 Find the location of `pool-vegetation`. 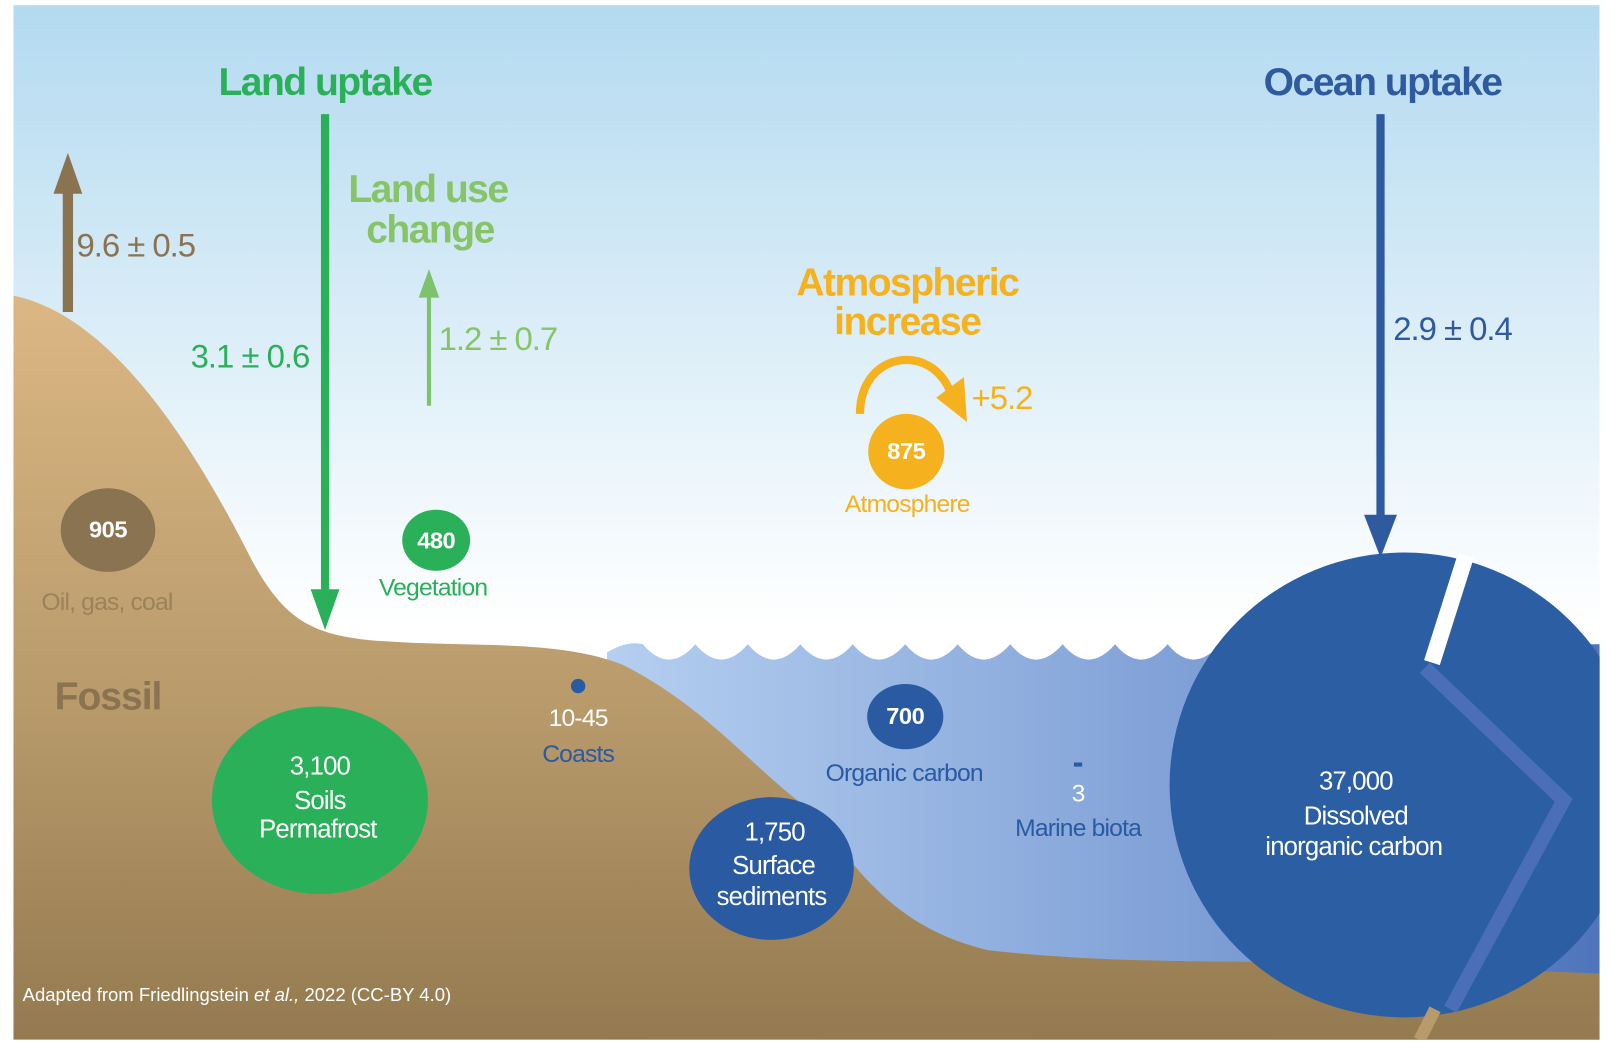

pool-vegetation is located at coordinates (436, 540).